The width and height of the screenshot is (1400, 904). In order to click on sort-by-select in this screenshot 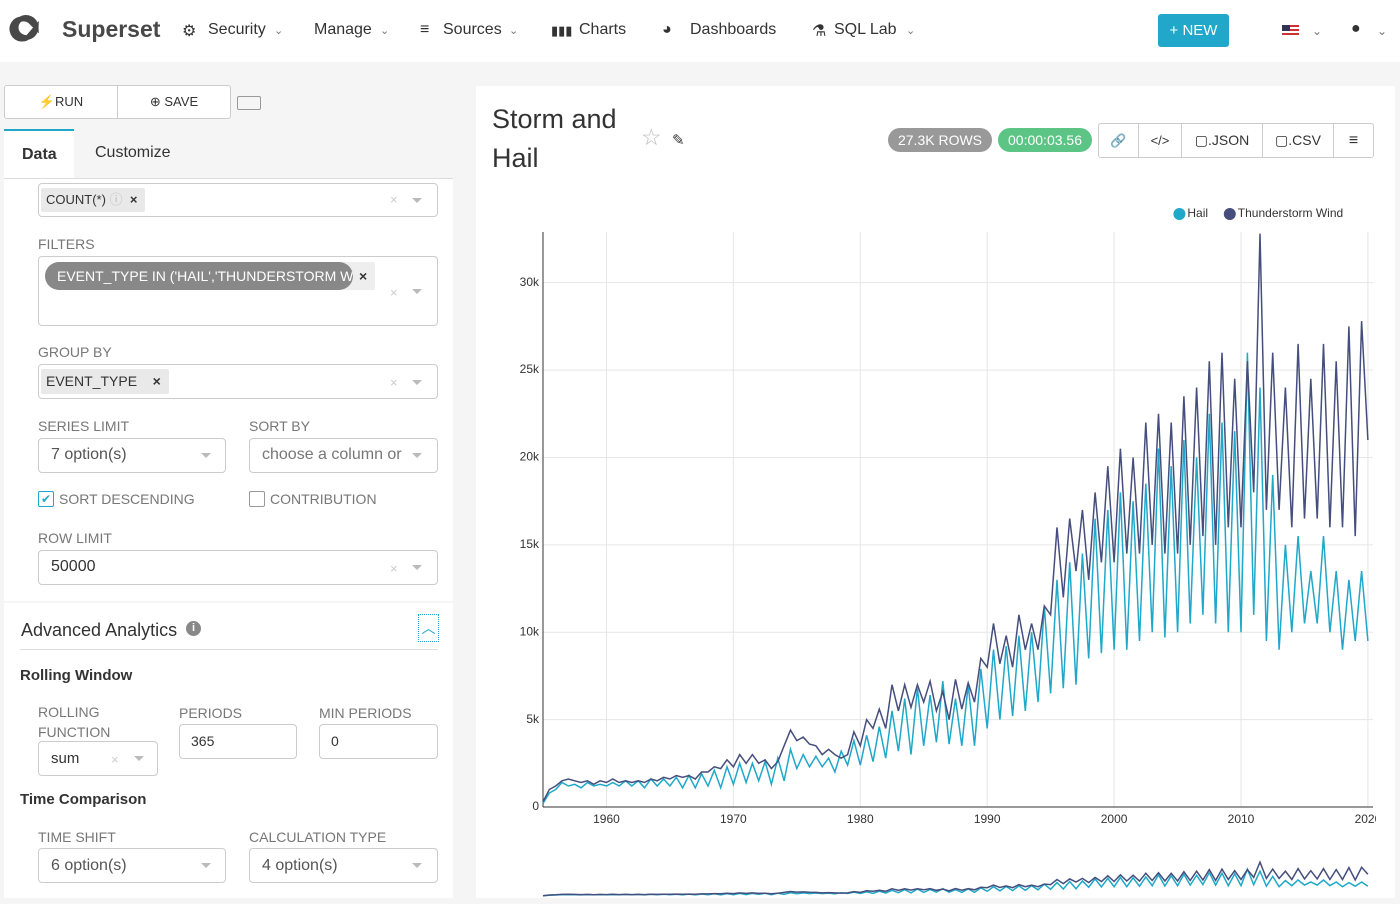, I will do `click(343, 455)`.